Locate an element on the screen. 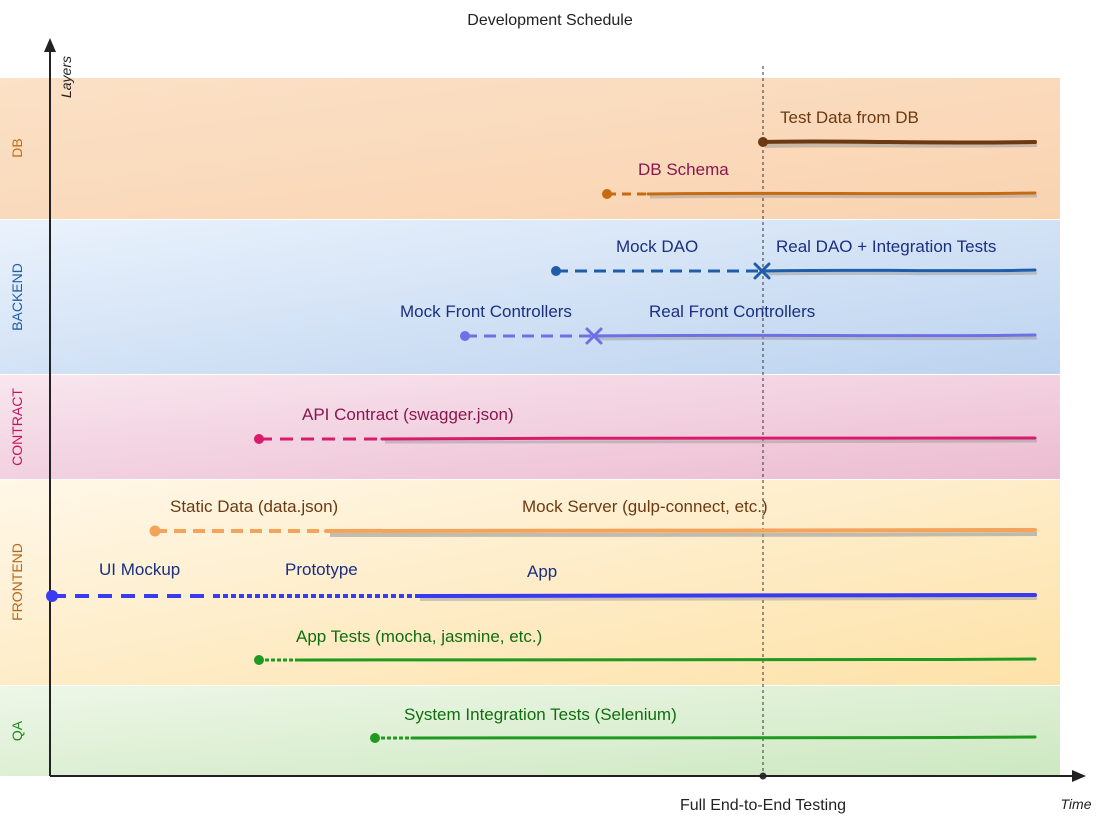 This screenshot has width=1100, height=829. band-qa is located at coordinates (530, 731).